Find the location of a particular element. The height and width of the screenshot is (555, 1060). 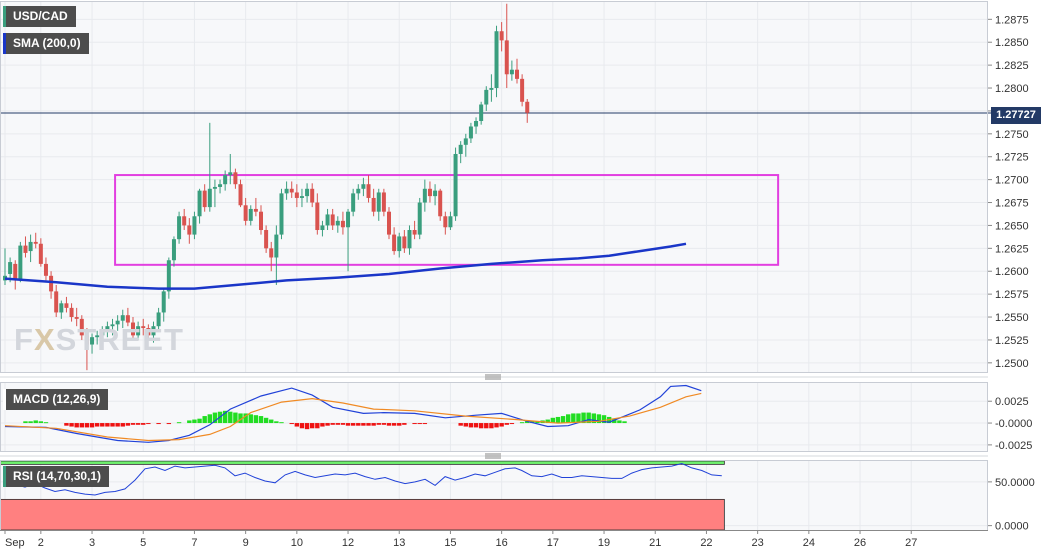

x-tick-label: 7 is located at coordinates (194, 543).